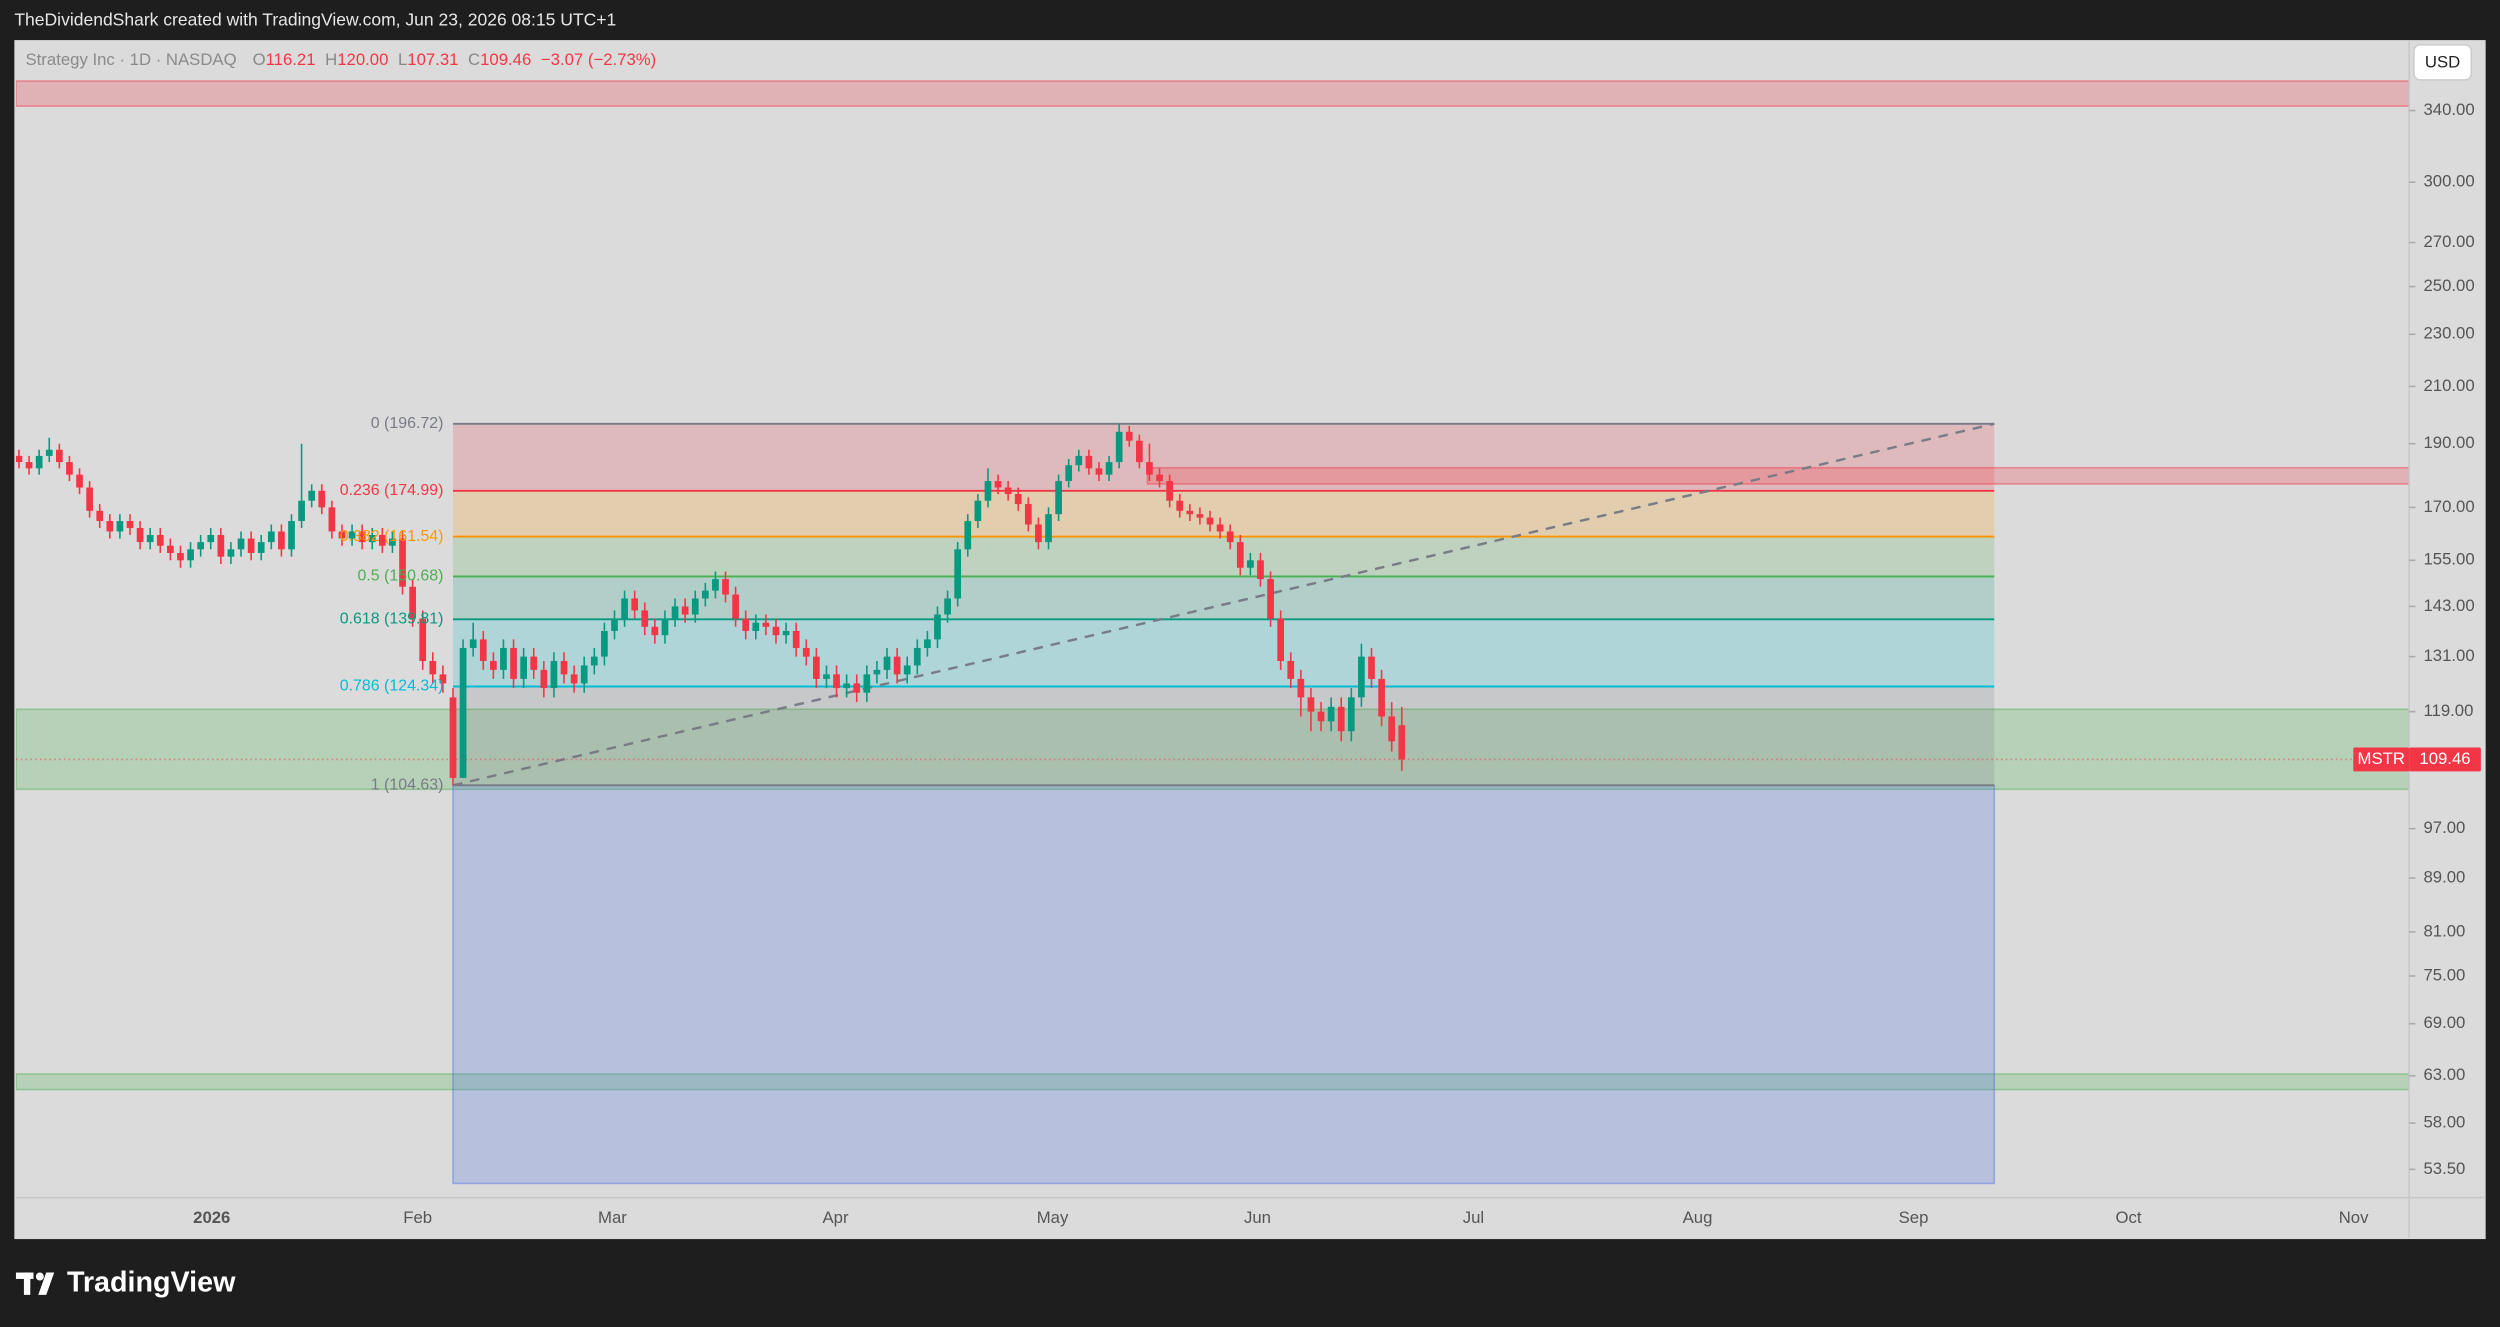 The height and width of the screenshot is (1327, 2500). Describe the element at coordinates (131, 59) in the screenshot. I see `legend-symbol: Strategy Inc · 1D · NASDAQ` at that location.